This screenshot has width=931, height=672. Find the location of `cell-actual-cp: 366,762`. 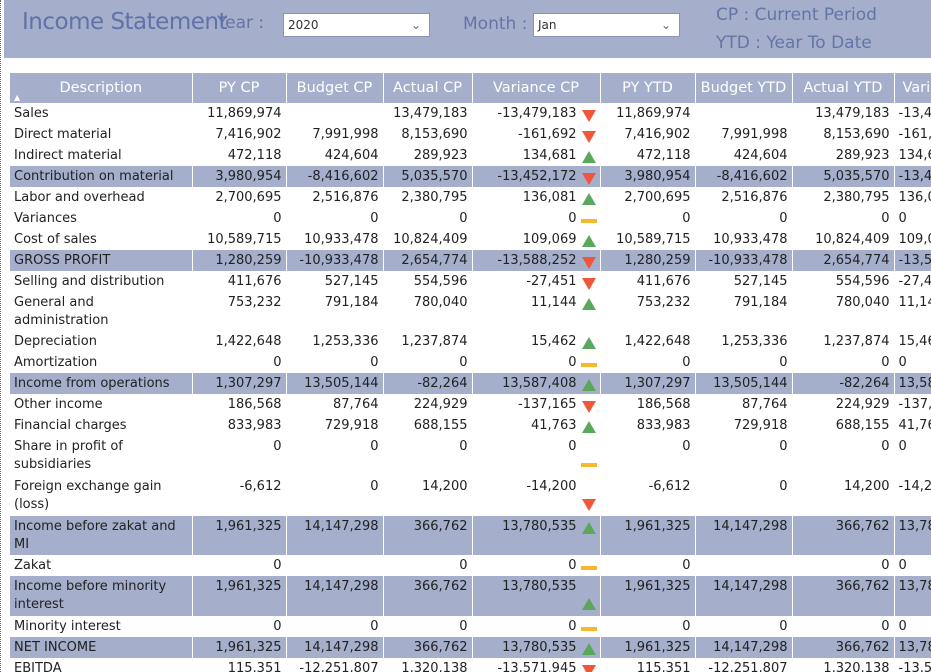

cell-actual-cp: 366,762 is located at coordinates (428, 596).